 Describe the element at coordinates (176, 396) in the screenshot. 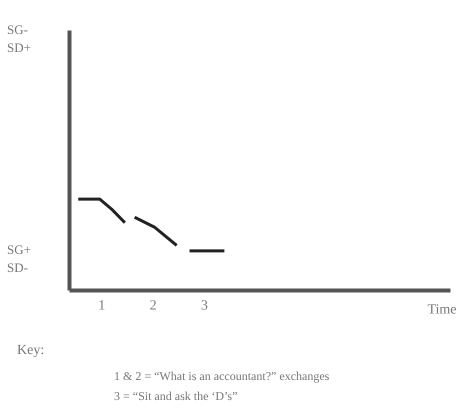

I see `text: 3 = “Sit and ask the ‘D’s”` at that location.